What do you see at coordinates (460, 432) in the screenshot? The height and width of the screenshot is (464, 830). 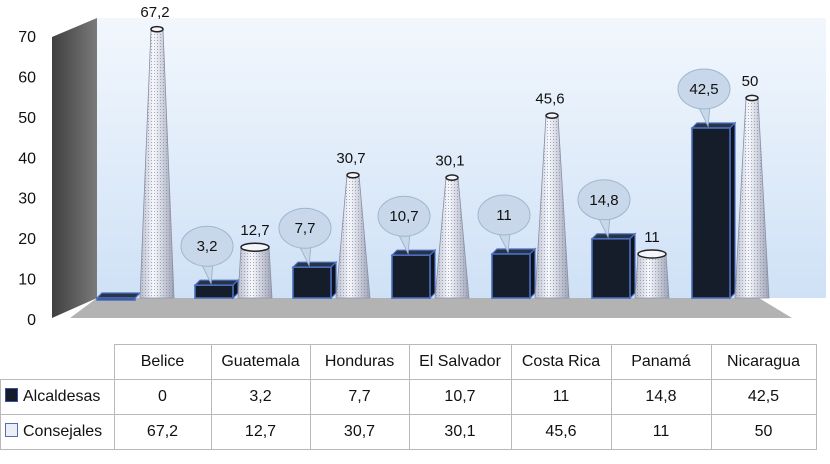 I see `table-cell: 30,1` at bounding box center [460, 432].